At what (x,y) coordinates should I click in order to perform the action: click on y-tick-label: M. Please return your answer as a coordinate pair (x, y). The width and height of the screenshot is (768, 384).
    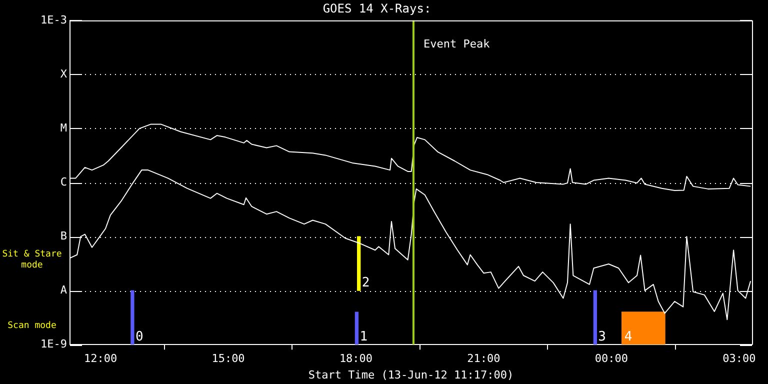
    Looking at the image, I should click on (64, 127).